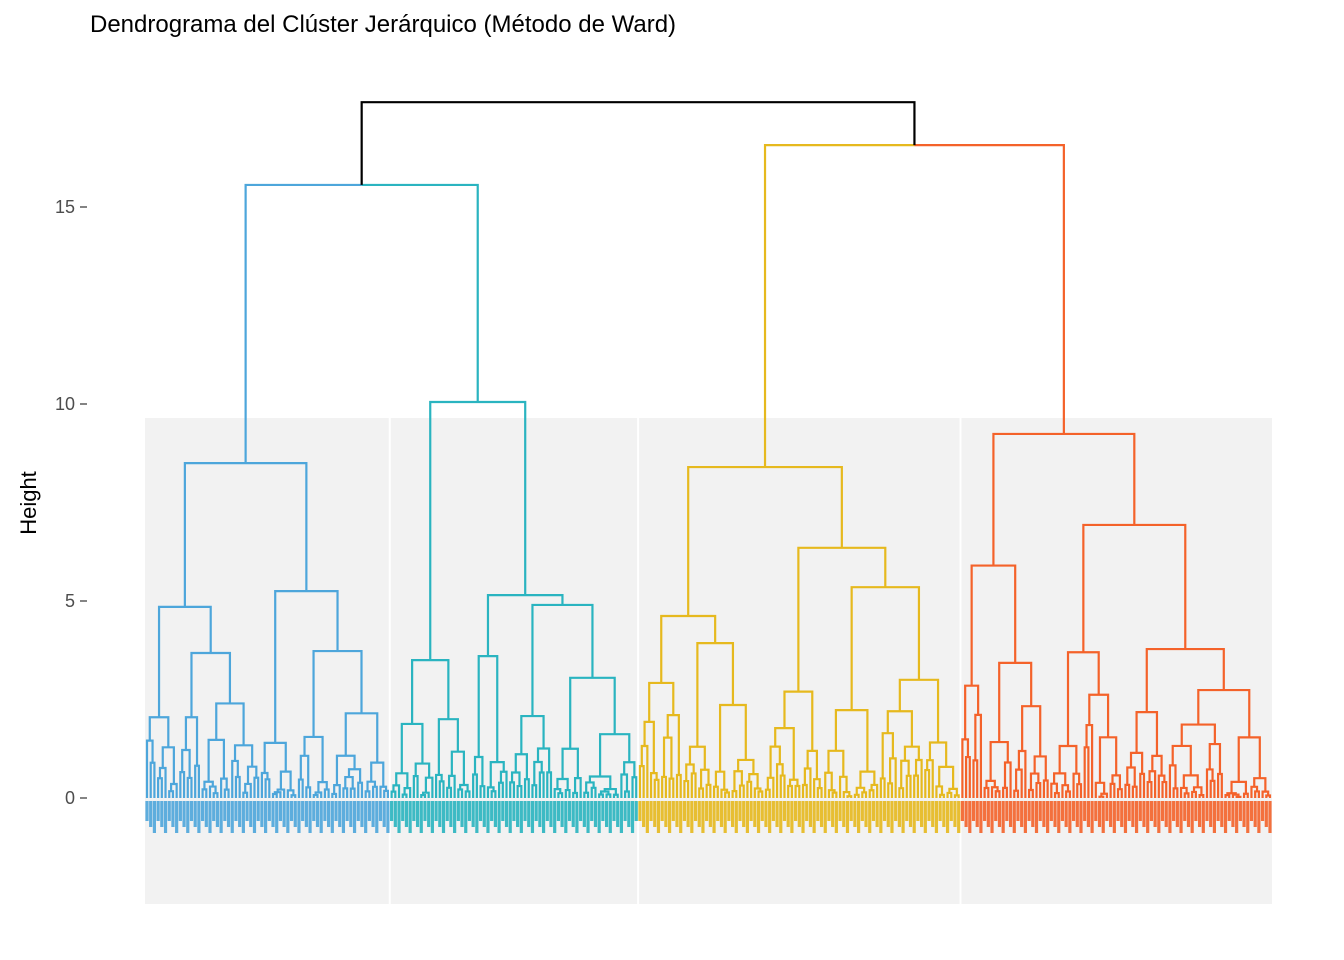  What do you see at coordinates (65, 207) in the screenshot?
I see `y-tick-label: 15` at bounding box center [65, 207].